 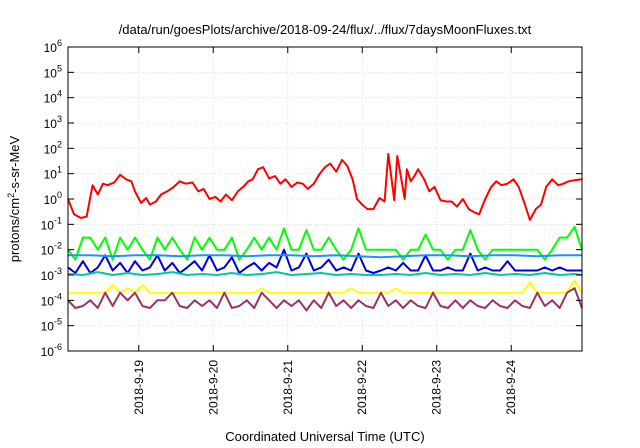 I want to click on x-tick-label: 2018-9-19, so click(x=139, y=387).